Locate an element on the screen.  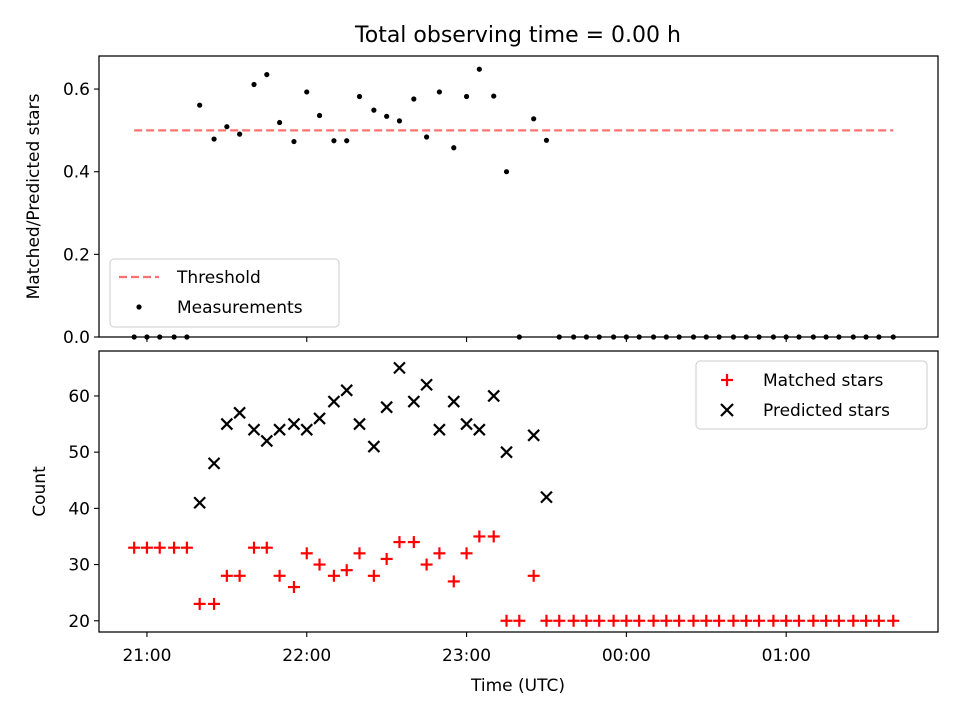
top-legend-box is located at coordinates (224, 293).